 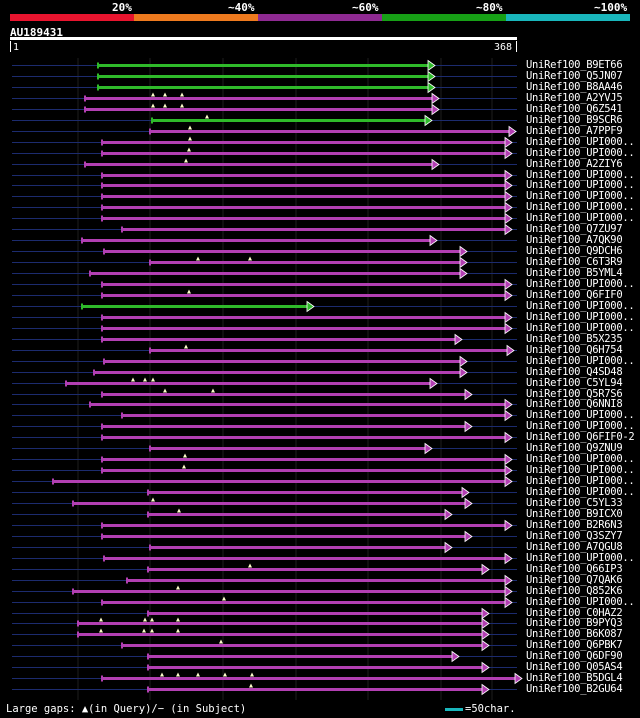 What do you see at coordinates (574, 250) in the screenshot?
I see `hit-label: UniRef100_Q9DCH6` at bounding box center [574, 250].